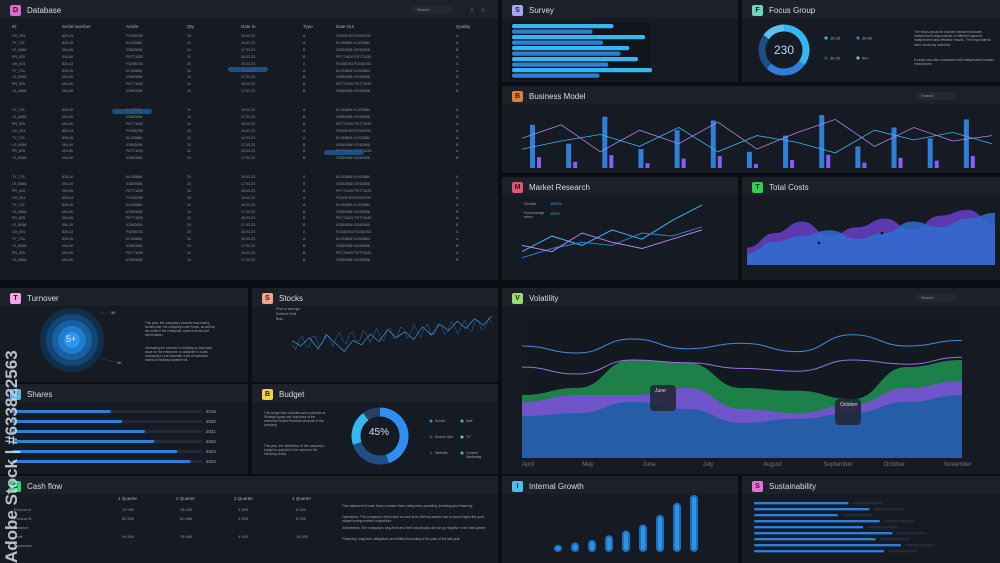 This screenshot has height=563, width=1000. What do you see at coordinates (469, 421) in the screenshot?
I see `budget-legend-1: Mail` at bounding box center [469, 421].